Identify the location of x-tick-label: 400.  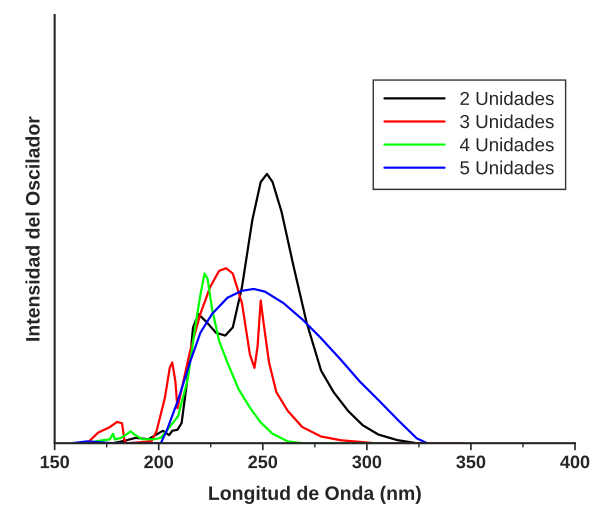
(575, 462).